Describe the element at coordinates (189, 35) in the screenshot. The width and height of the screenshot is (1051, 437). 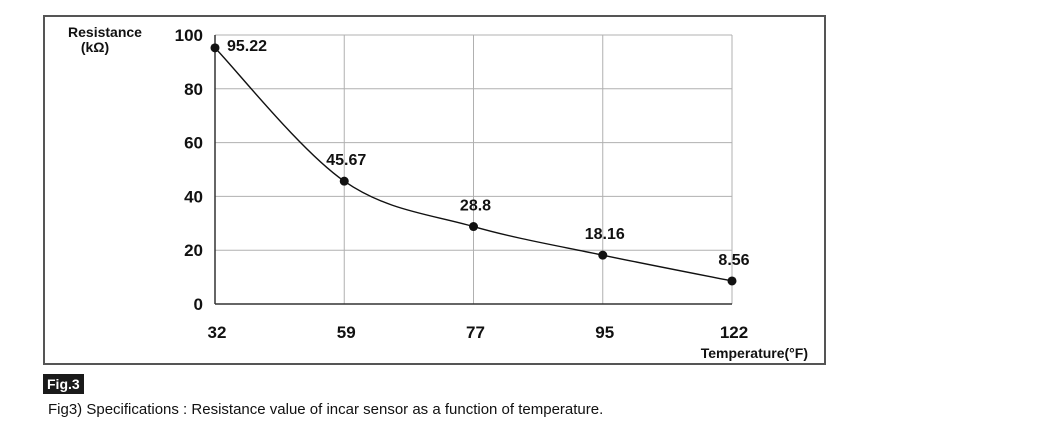
I see `y-tick-label: 100` at that location.